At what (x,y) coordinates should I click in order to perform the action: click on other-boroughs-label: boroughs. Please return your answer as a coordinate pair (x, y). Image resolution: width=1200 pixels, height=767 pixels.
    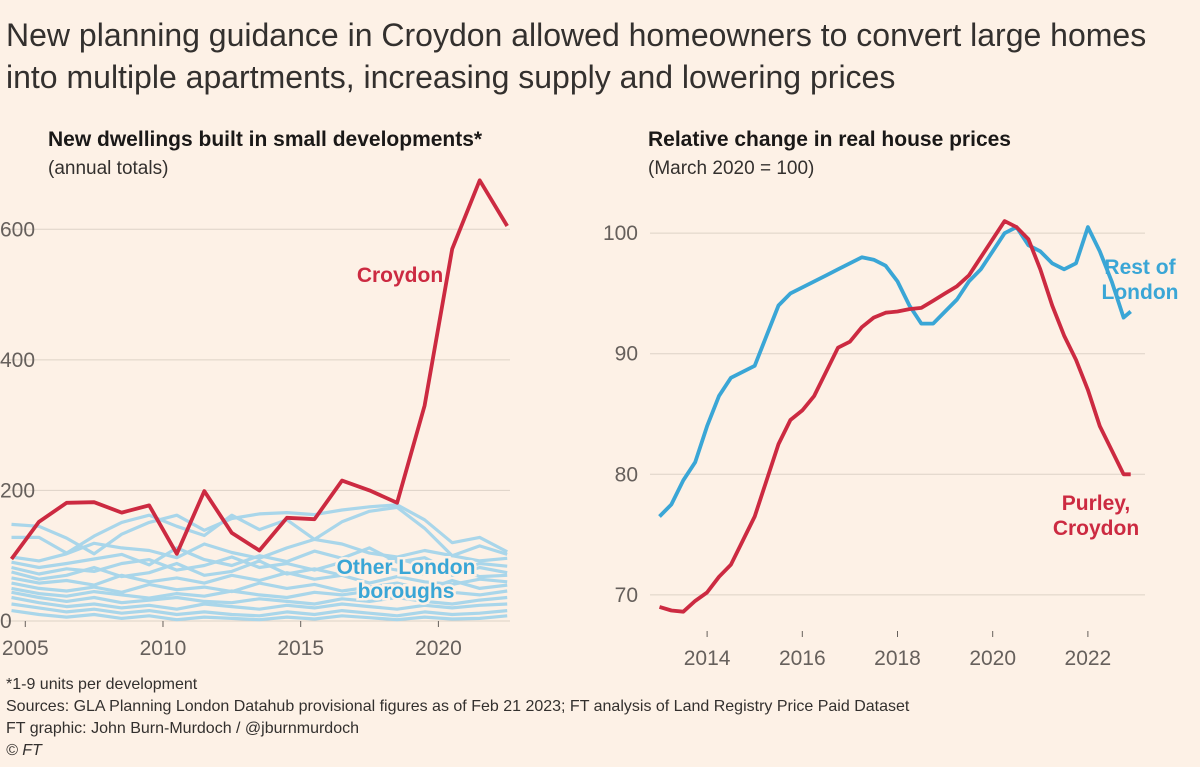
    Looking at the image, I should click on (406, 591).